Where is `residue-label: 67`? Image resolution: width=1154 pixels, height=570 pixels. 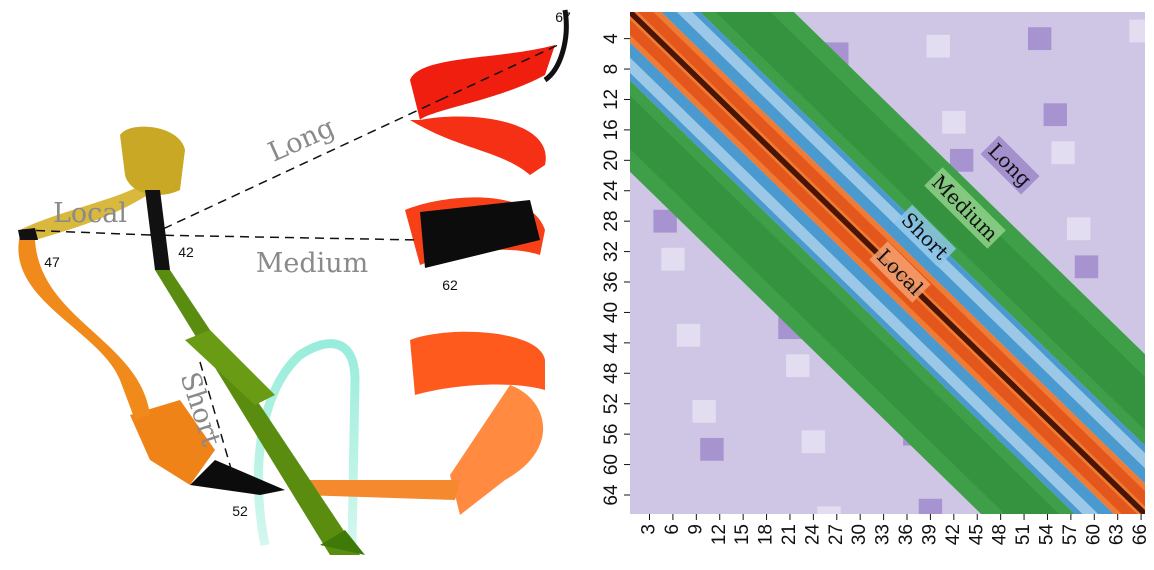
residue-label: 67 is located at coordinates (563, 17).